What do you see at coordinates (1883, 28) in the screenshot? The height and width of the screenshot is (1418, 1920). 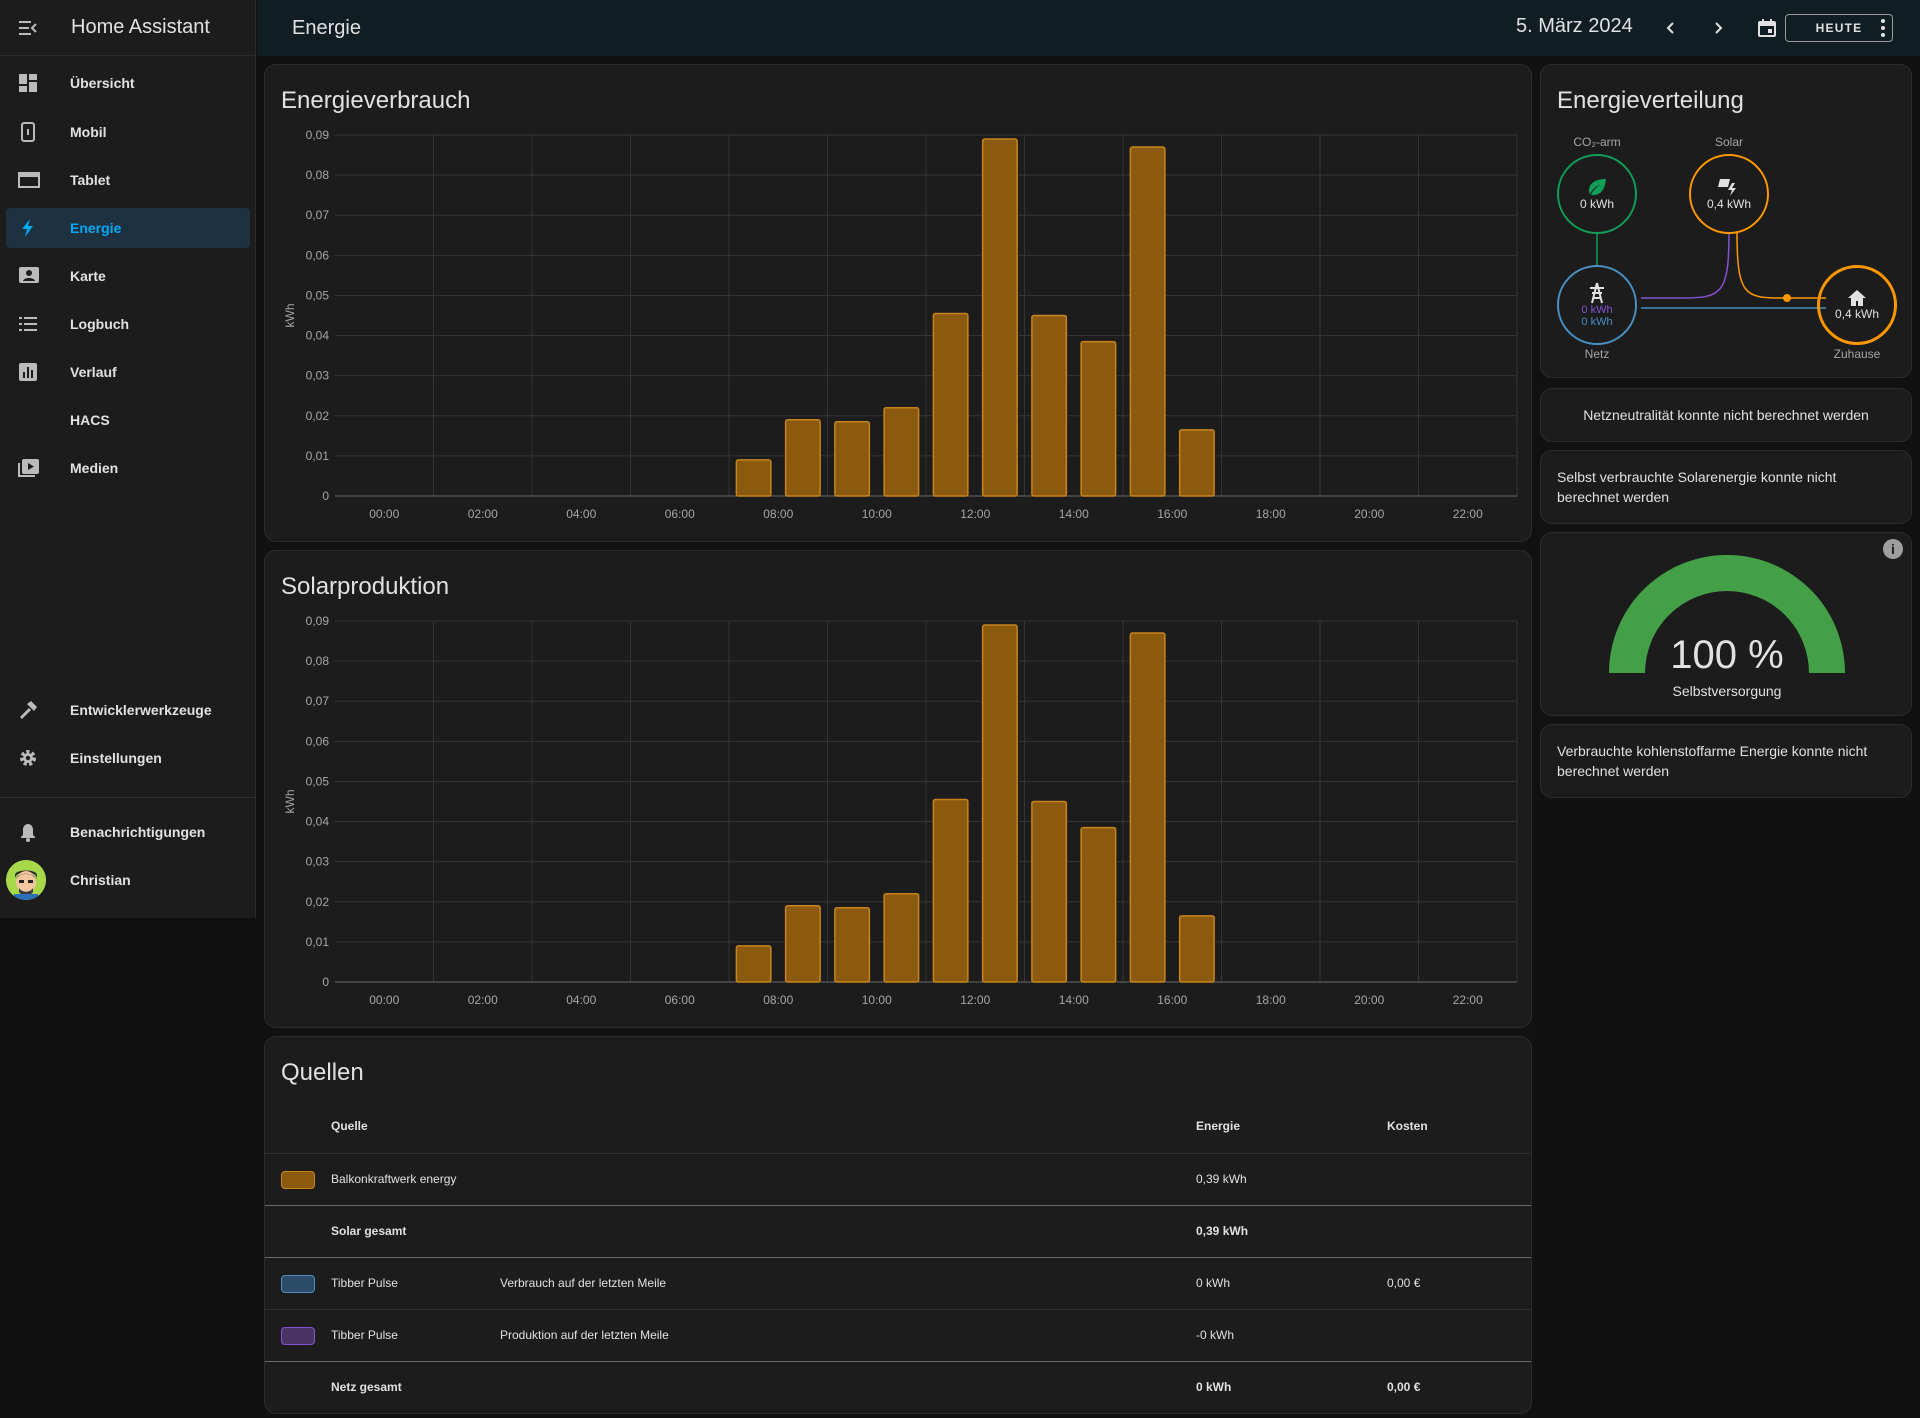 I see `more-vertical-icon` at bounding box center [1883, 28].